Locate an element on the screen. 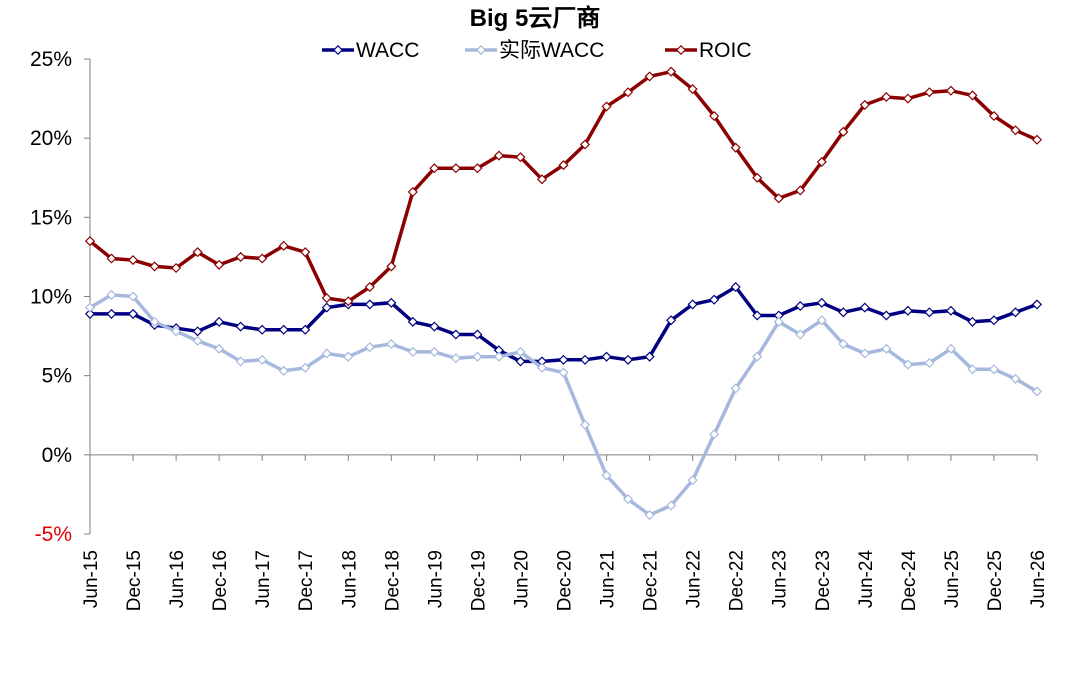 The height and width of the screenshot is (673, 1080). x-tick-label: Dec-18 is located at coordinates (392, 580).